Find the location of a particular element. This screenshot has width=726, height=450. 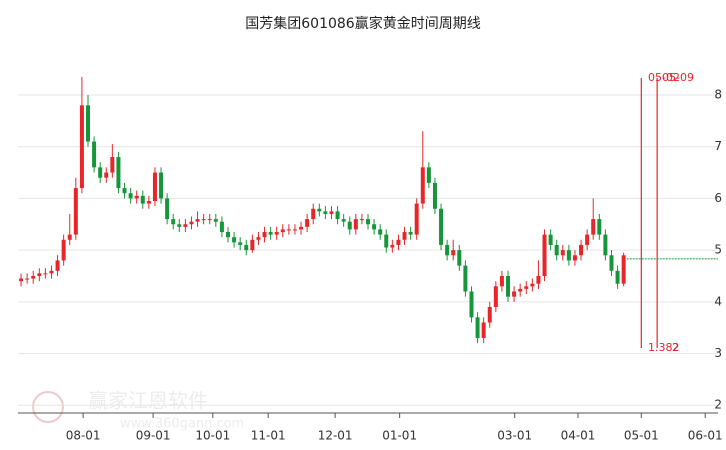

x-tick-label: 11-01 is located at coordinates (268, 436).